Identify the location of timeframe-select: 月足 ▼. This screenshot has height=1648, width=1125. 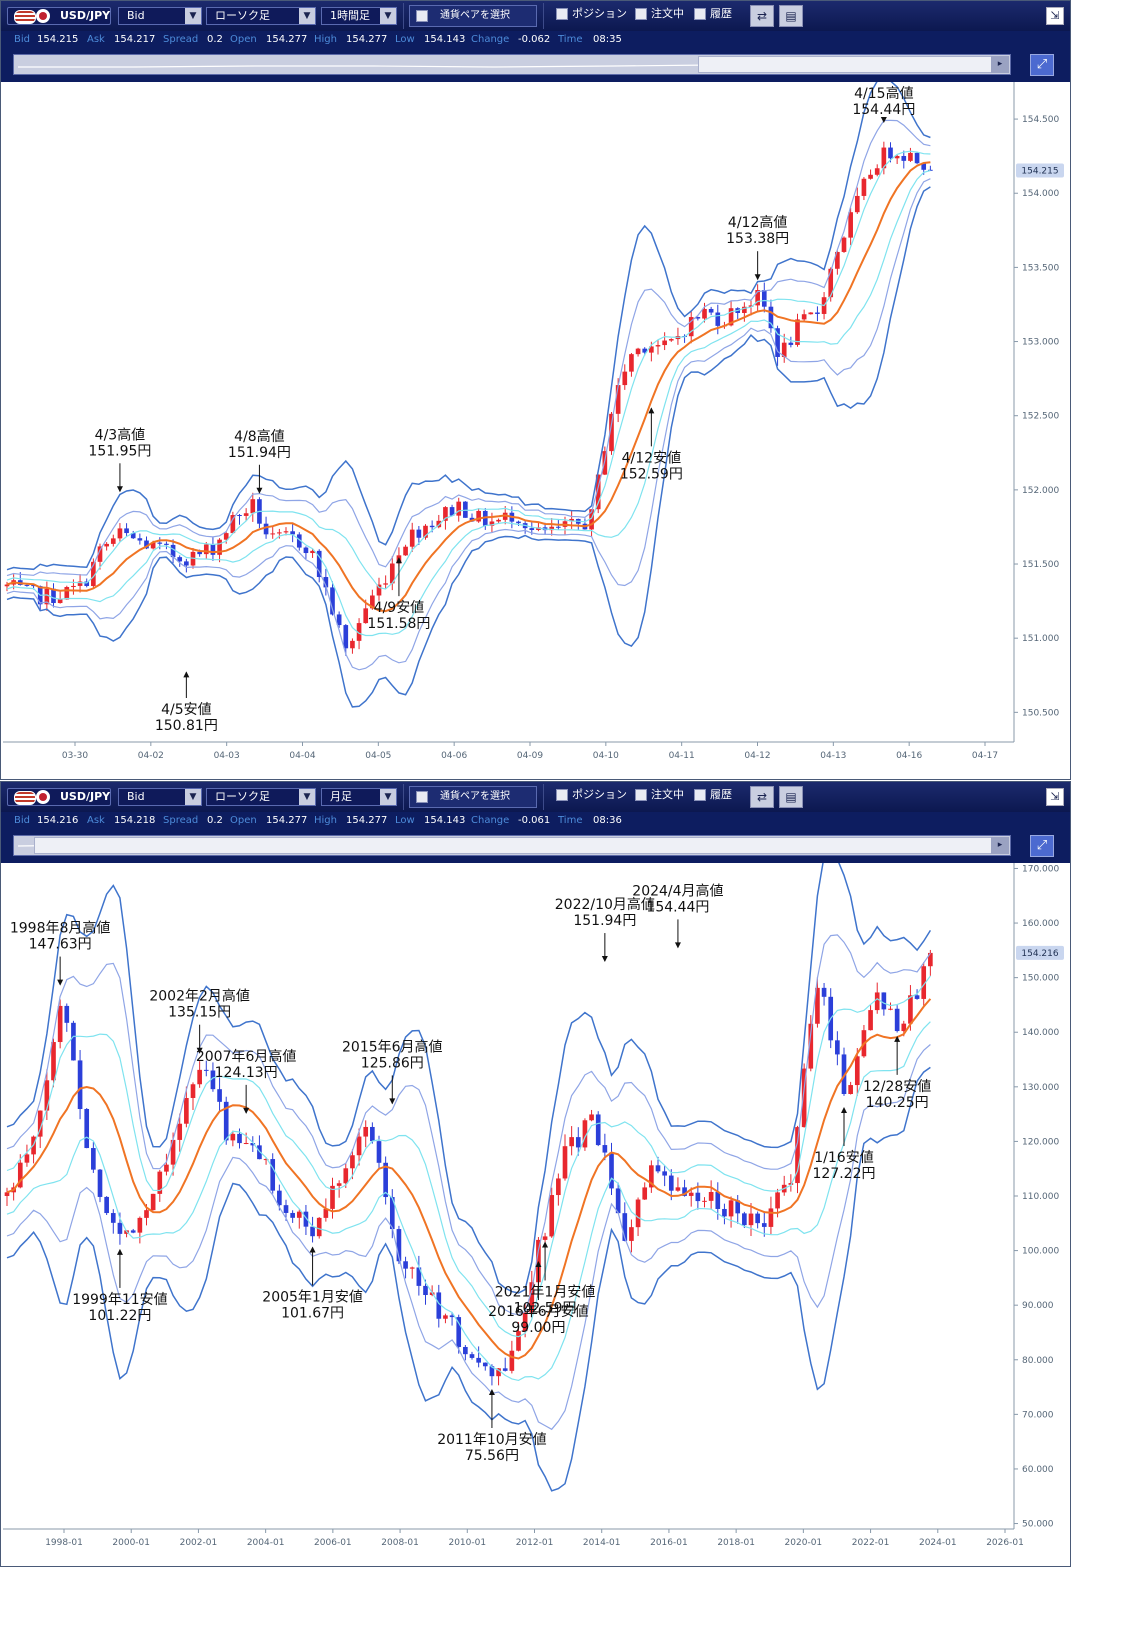
(359, 797).